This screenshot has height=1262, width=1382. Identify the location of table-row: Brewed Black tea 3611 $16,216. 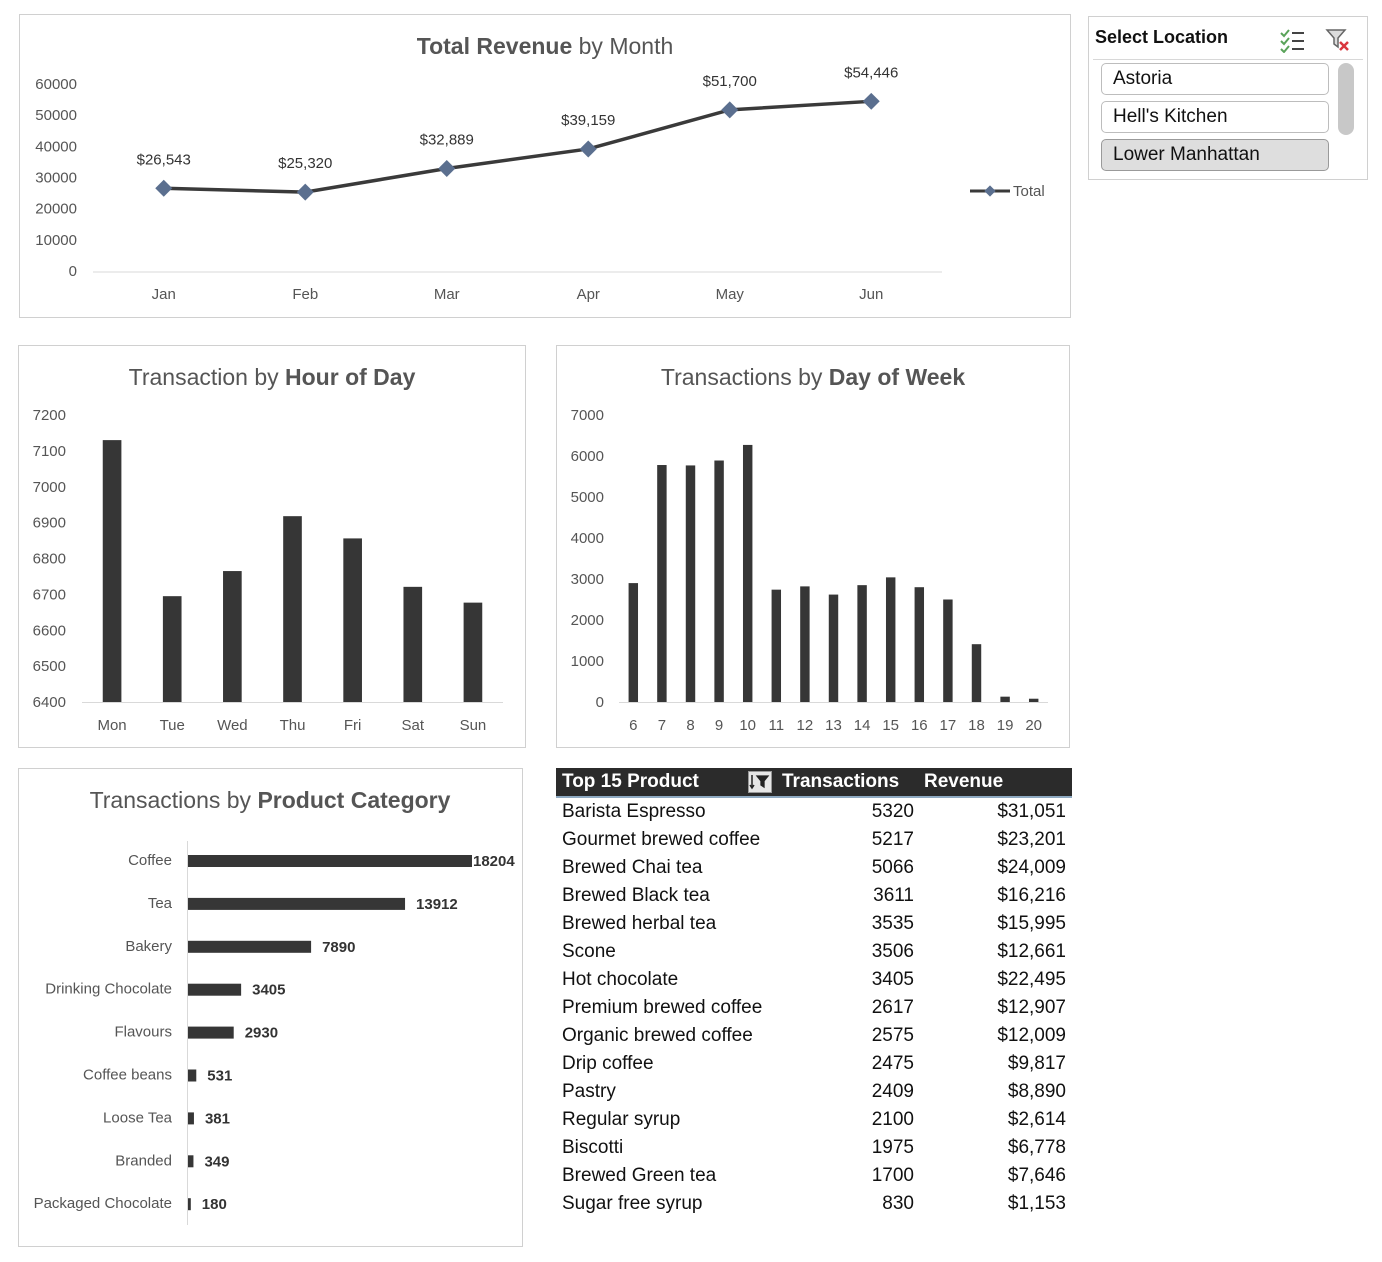
(814, 896).